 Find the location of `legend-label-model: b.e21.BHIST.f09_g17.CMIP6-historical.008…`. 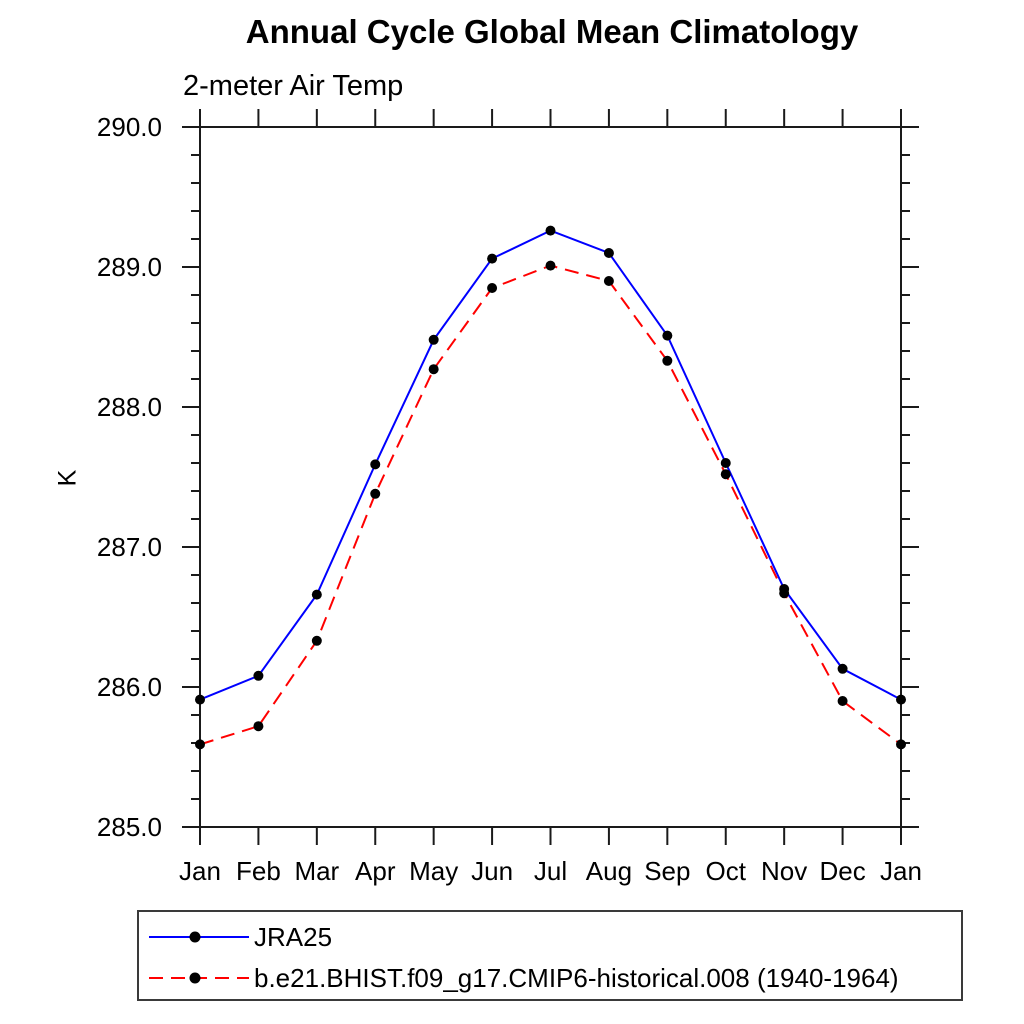

legend-label-model: b.e21.BHIST.f09_g17.CMIP6-historical.008… is located at coordinates (576, 977).